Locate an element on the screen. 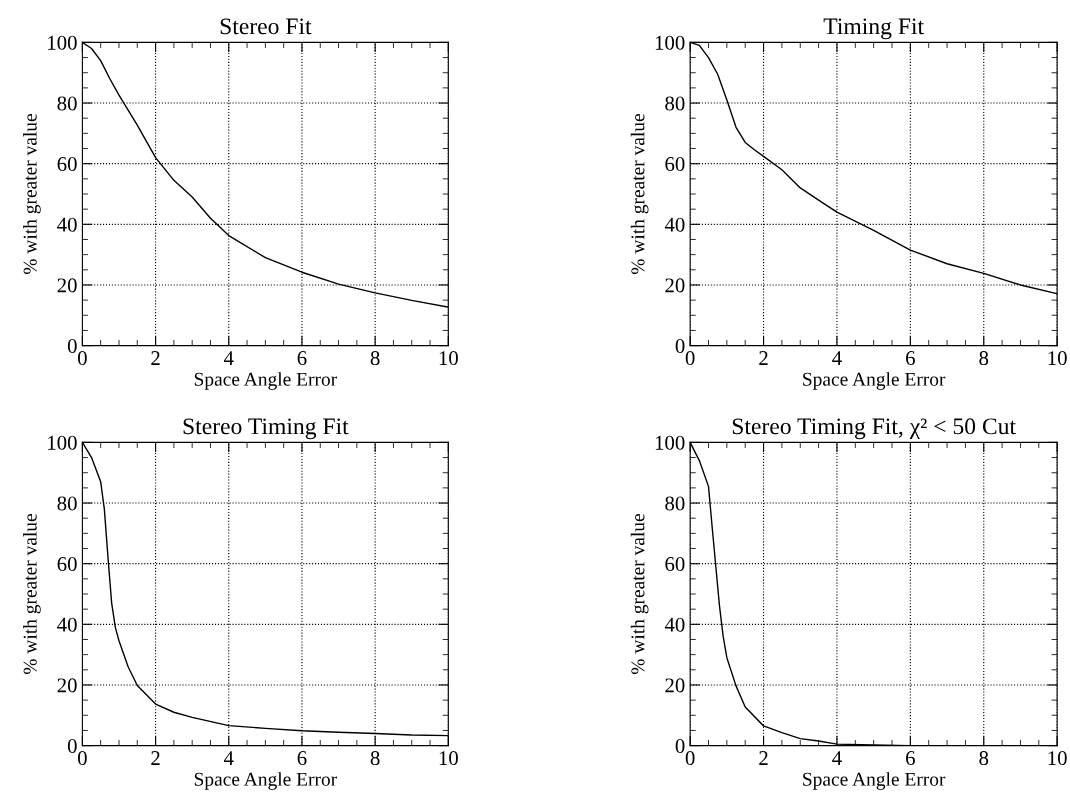 The image size is (1070, 800). chart-title: Stereo Timing Fit, χ² < 50 Cut is located at coordinates (874, 429).